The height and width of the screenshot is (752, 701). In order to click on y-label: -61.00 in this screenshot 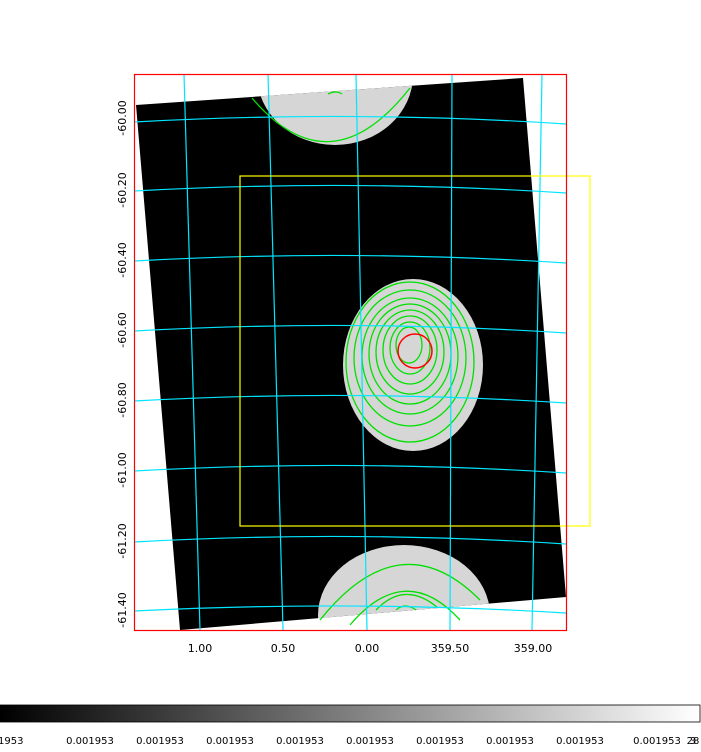, I will do `click(122, 469)`.